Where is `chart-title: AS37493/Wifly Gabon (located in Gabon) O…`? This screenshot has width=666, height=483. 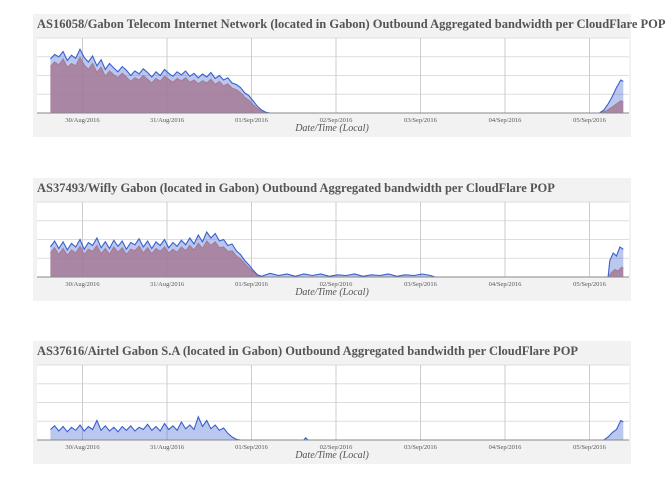 chart-title: AS37493/Wifly Gabon (located in Gabon) O… is located at coordinates (296, 188).